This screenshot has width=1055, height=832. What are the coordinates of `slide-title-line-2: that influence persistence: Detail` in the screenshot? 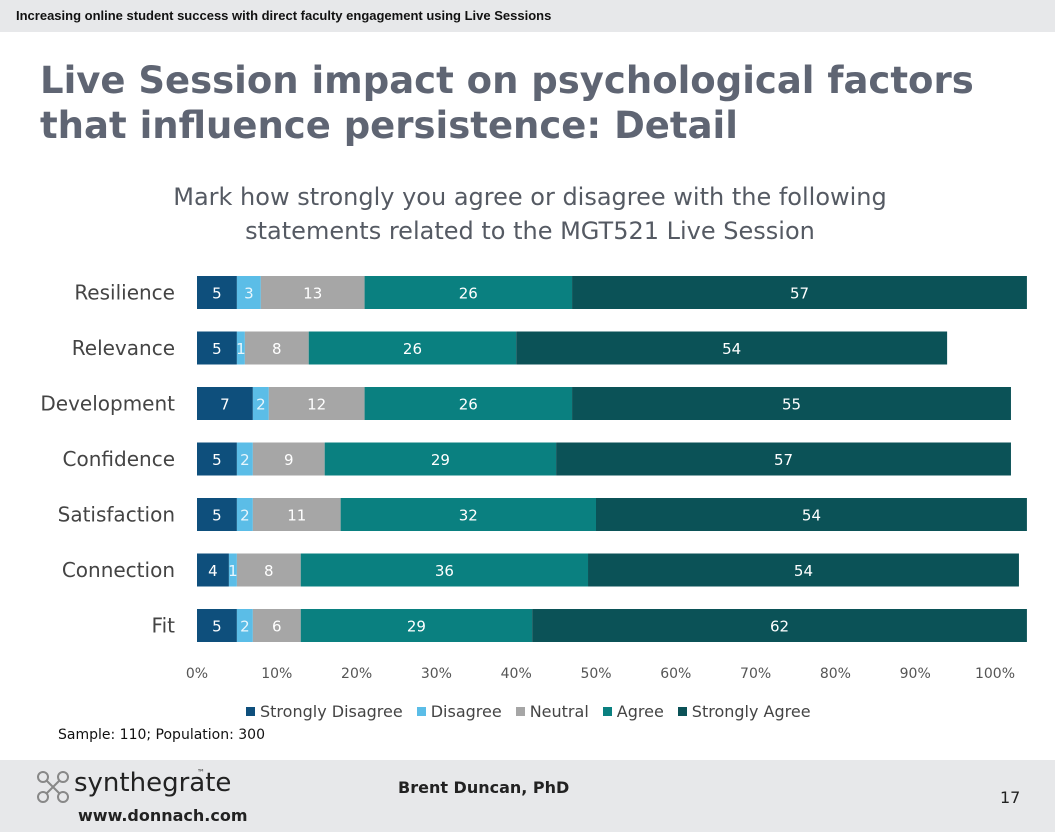 It's located at (389, 125).